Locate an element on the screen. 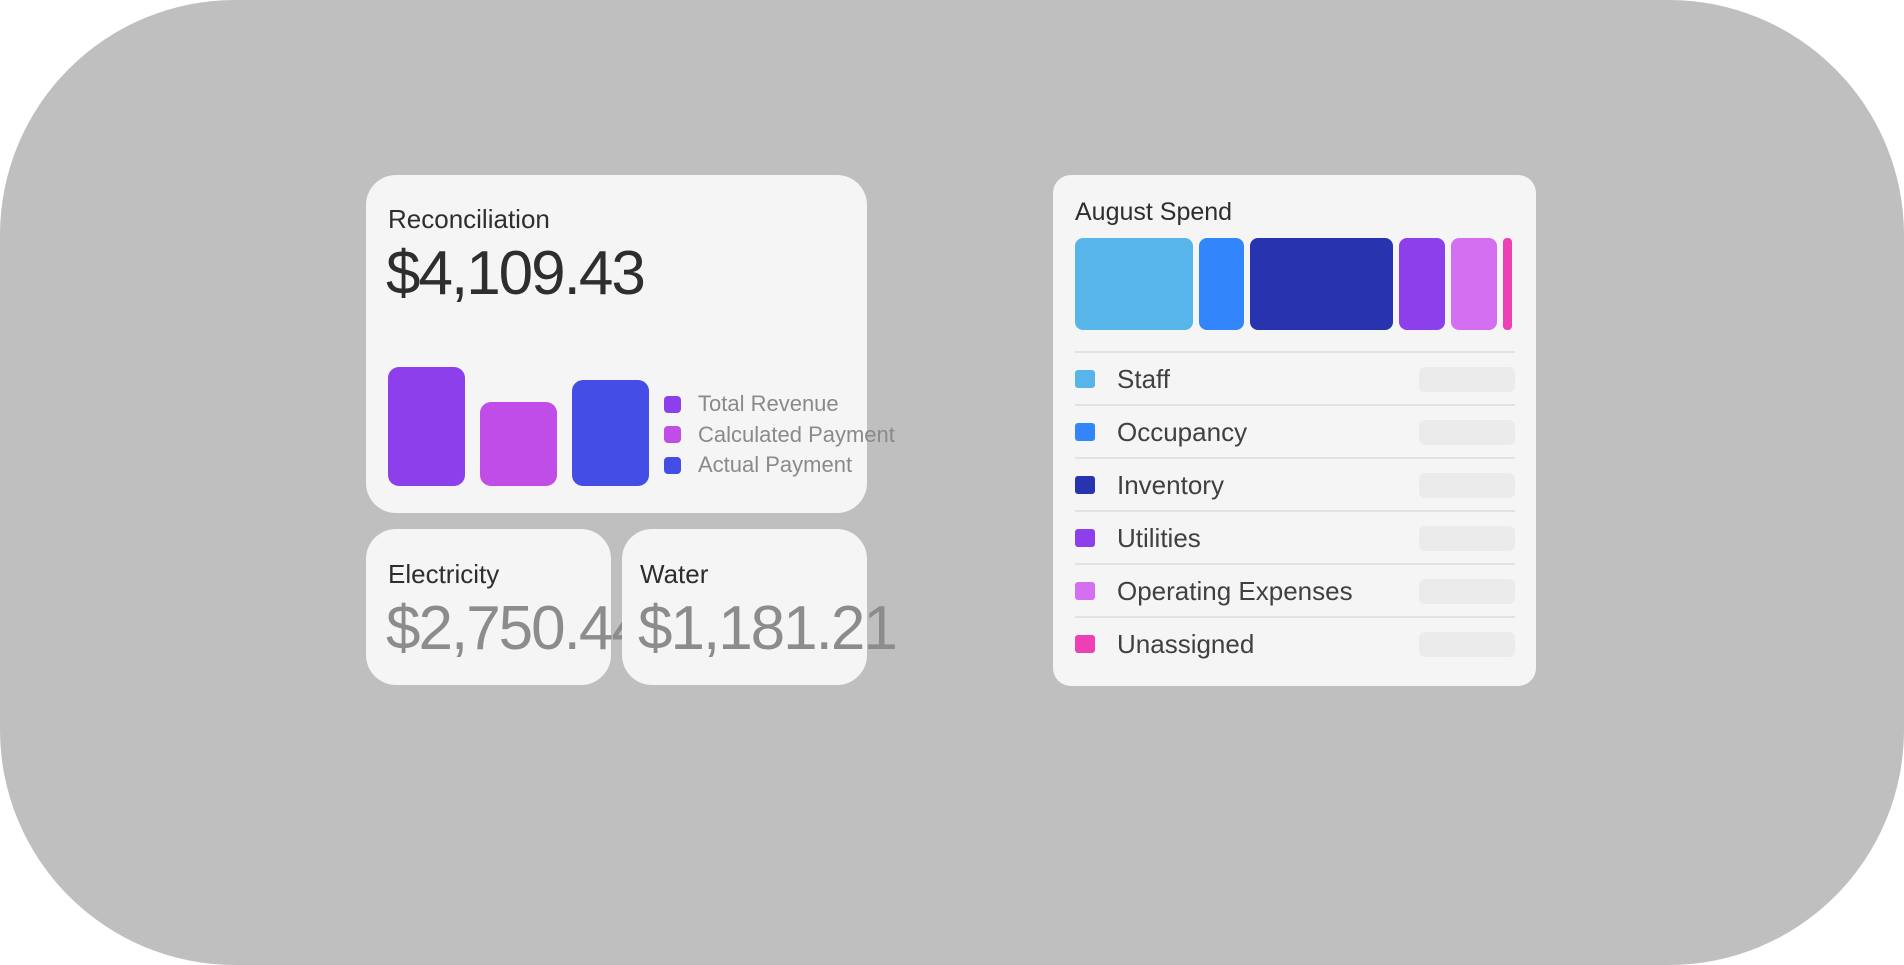 The height and width of the screenshot is (965, 1904). water-title: Water is located at coordinates (674, 574).